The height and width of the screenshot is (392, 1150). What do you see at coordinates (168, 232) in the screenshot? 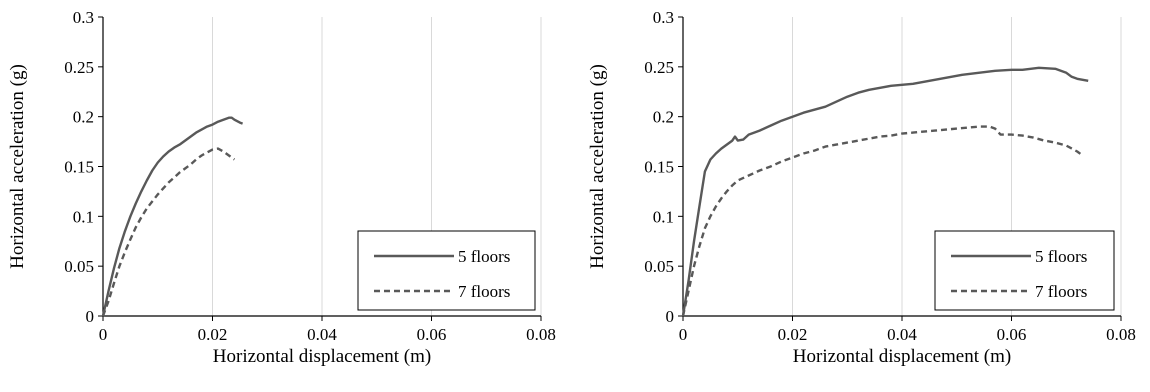
I see `series-line-7-floors` at bounding box center [168, 232].